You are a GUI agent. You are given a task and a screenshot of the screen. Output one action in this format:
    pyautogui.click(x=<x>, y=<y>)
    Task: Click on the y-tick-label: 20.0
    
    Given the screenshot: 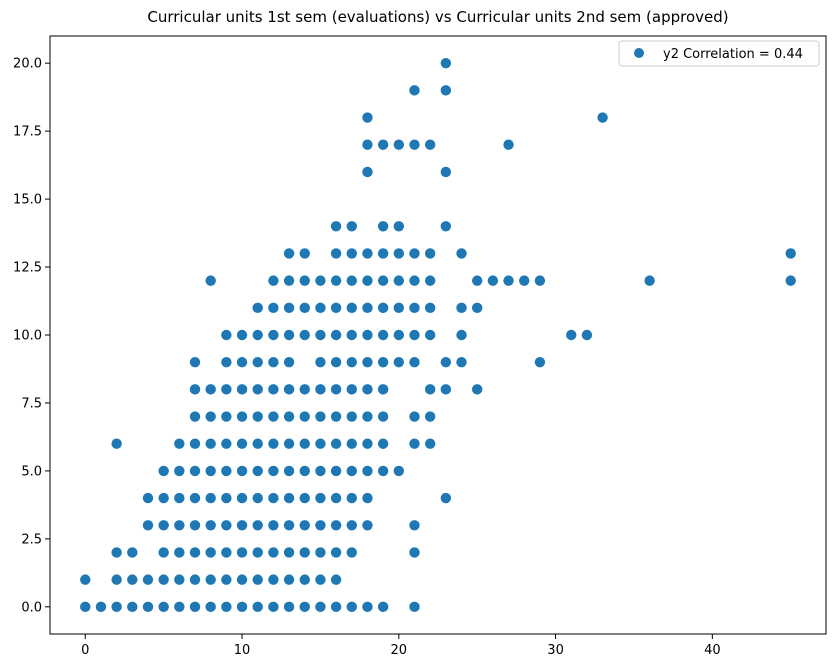 What is the action you would take?
    pyautogui.click(x=27, y=64)
    